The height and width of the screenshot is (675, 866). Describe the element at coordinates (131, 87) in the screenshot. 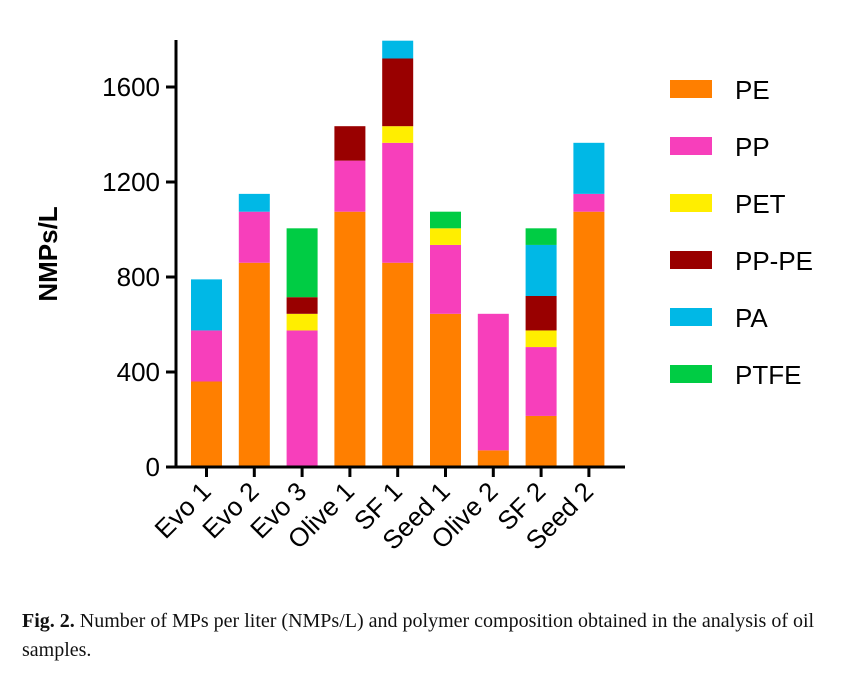

I see `y-tick-label: 1600` at that location.